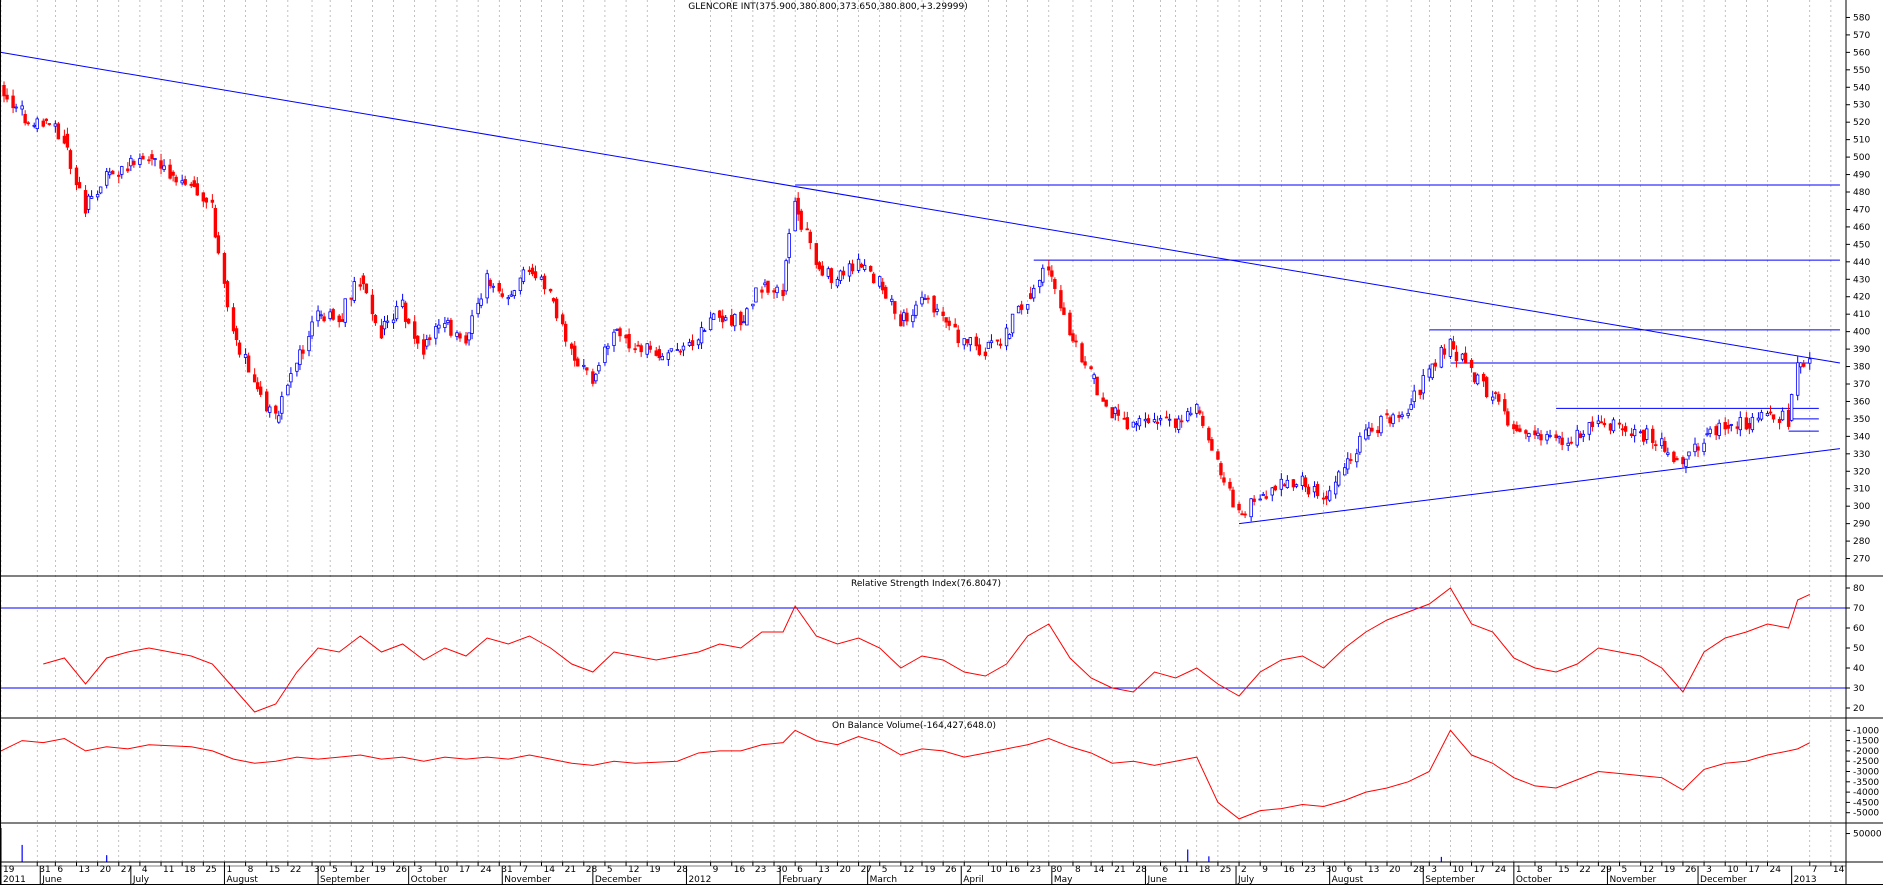 The height and width of the screenshot is (885, 1883). I want to click on y-tick-label: 450, so click(1861, 245).